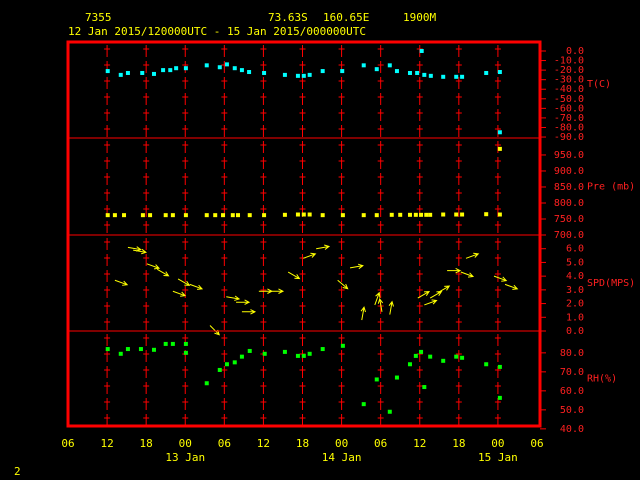 This screenshot has width=640, height=480. Describe the element at coordinates (569, 137) in the screenshot. I see `y-tick-label: -90.0` at that location.